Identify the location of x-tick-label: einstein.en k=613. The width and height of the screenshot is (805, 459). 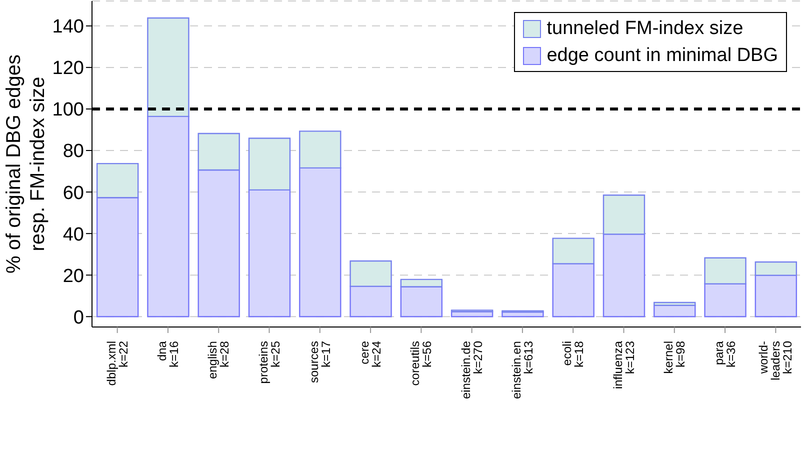
(522, 370).